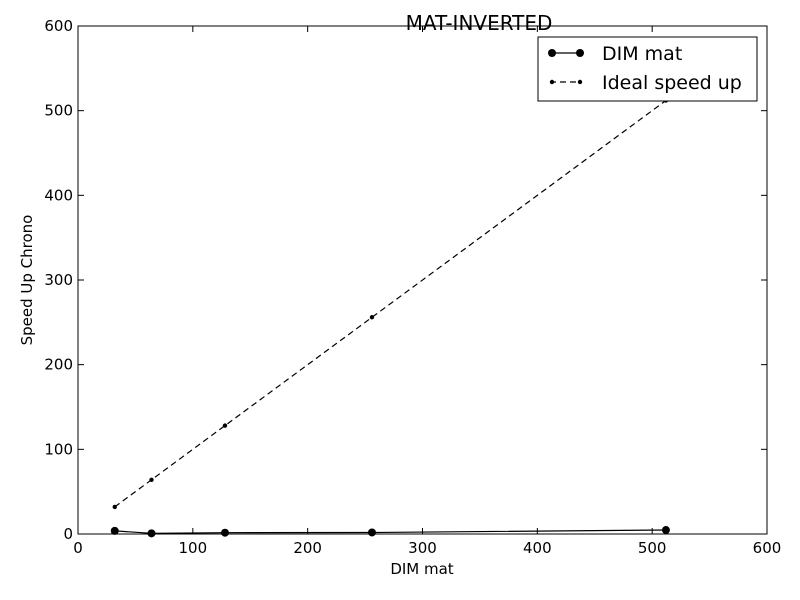 Image resolution: width=800 pixels, height=600 pixels. What do you see at coordinates (27, 280) in the screenshot?
I see `y-axis-label: Speed Up Chrono` at bounding box center [27, 280].